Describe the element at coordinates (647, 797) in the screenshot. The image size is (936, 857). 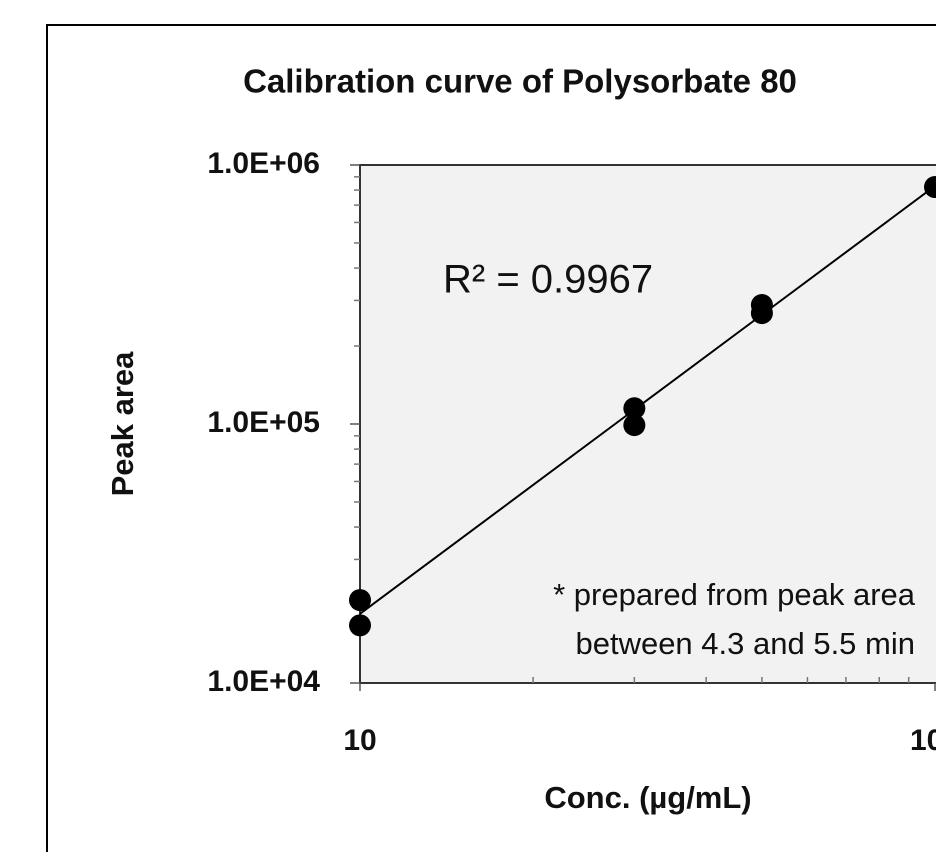
I see `x-axis-label: Conc. (µg/mL)` at that location.